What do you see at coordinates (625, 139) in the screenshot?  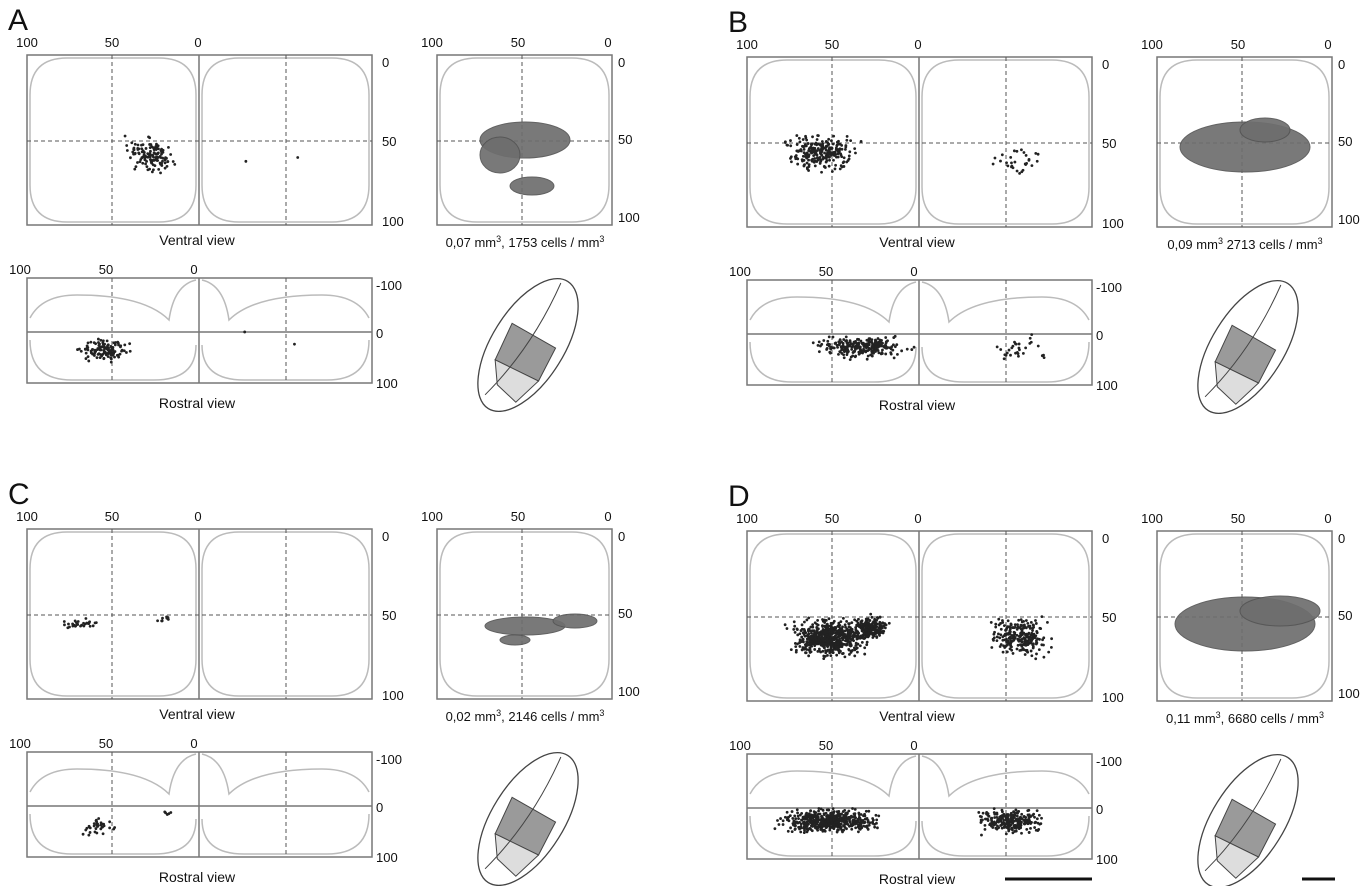 I see `right-tick: 50` at bounding box center [625, 139].